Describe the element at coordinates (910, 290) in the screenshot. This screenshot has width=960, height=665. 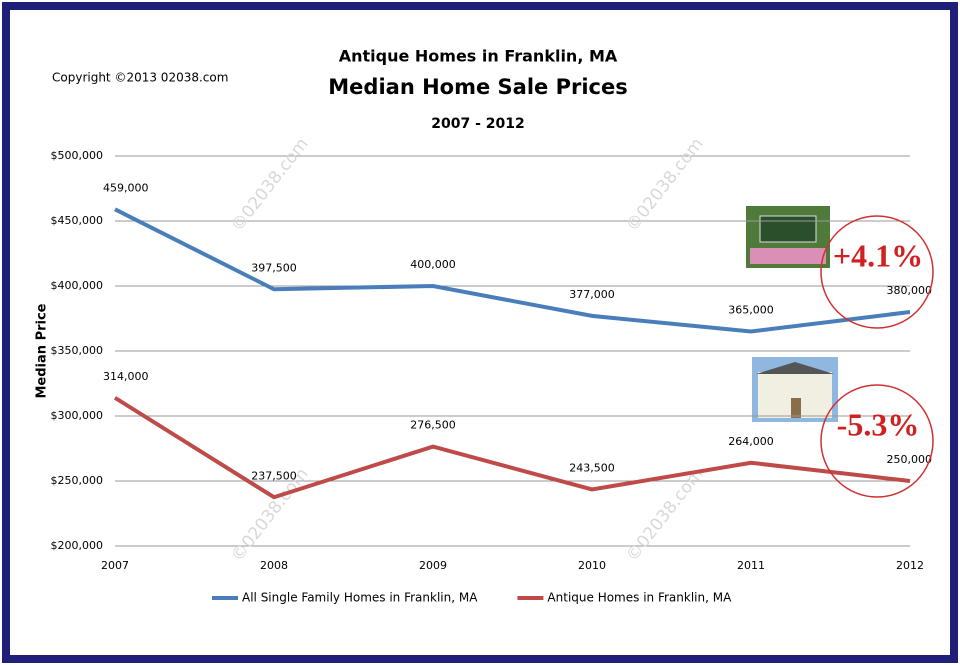
I see `data-label: 380,000` at that location.